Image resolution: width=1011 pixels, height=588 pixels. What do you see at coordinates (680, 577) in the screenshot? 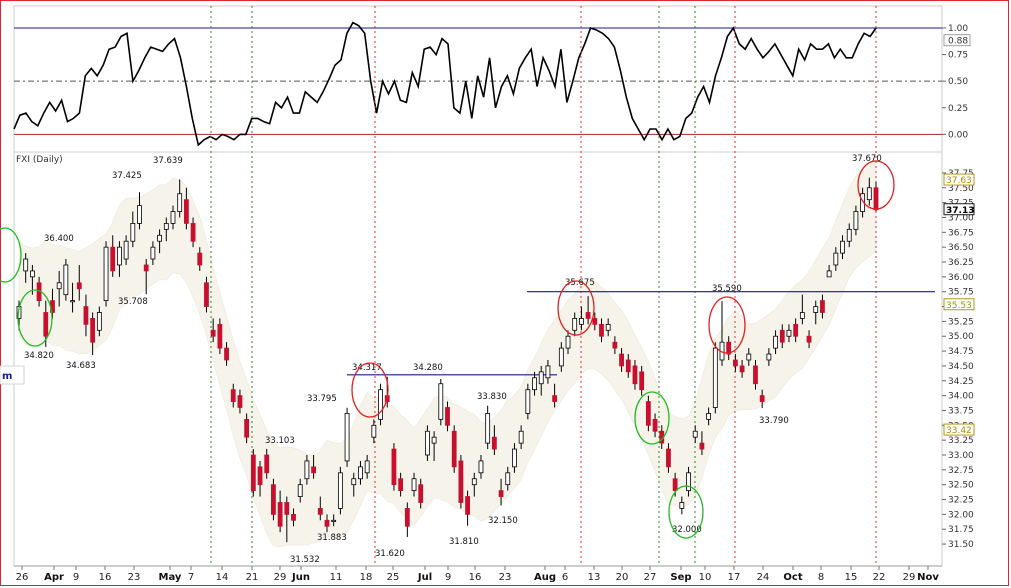
I see `x-tick-label: Sep` at bounding box center [680, 577].